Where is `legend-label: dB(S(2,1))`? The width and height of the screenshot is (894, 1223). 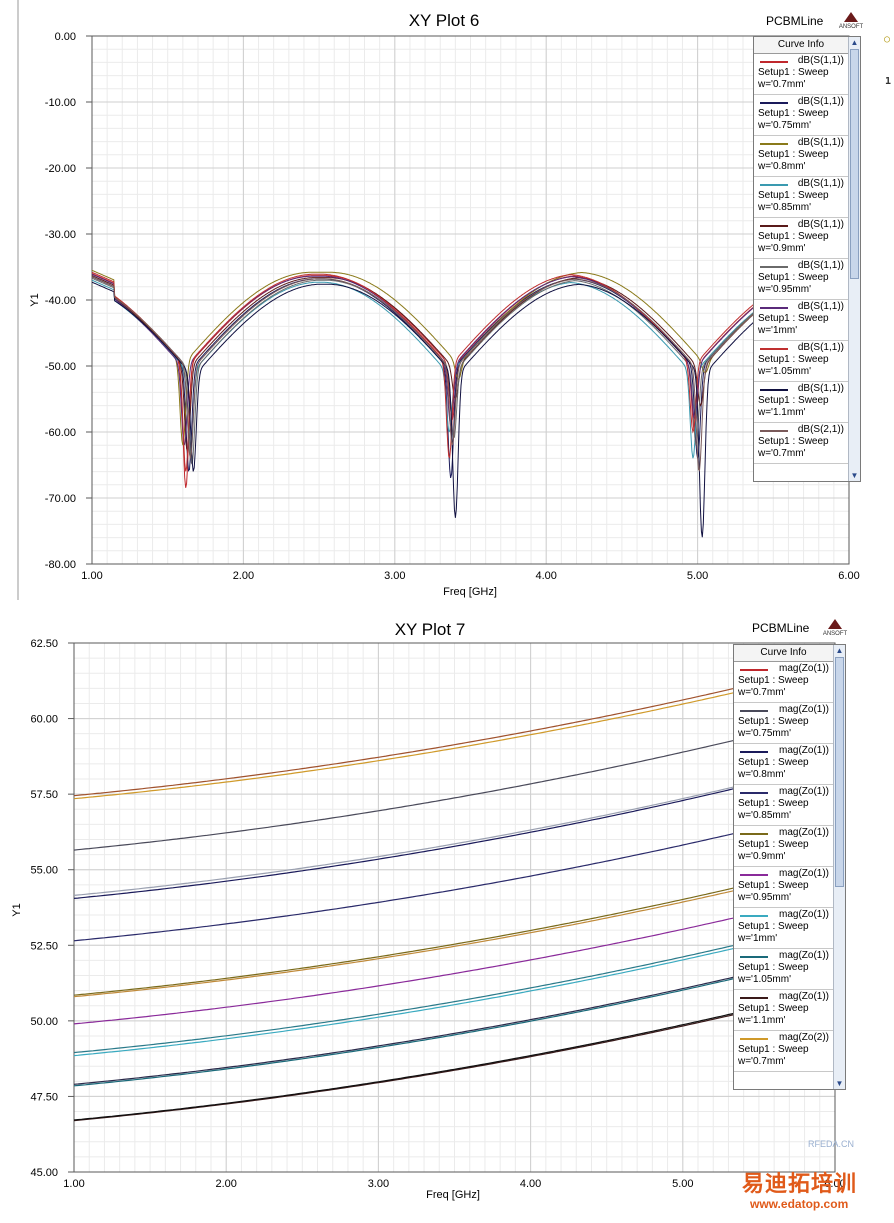 legend-label: dB(S(2,1)) is located at coordinates (820, 429).